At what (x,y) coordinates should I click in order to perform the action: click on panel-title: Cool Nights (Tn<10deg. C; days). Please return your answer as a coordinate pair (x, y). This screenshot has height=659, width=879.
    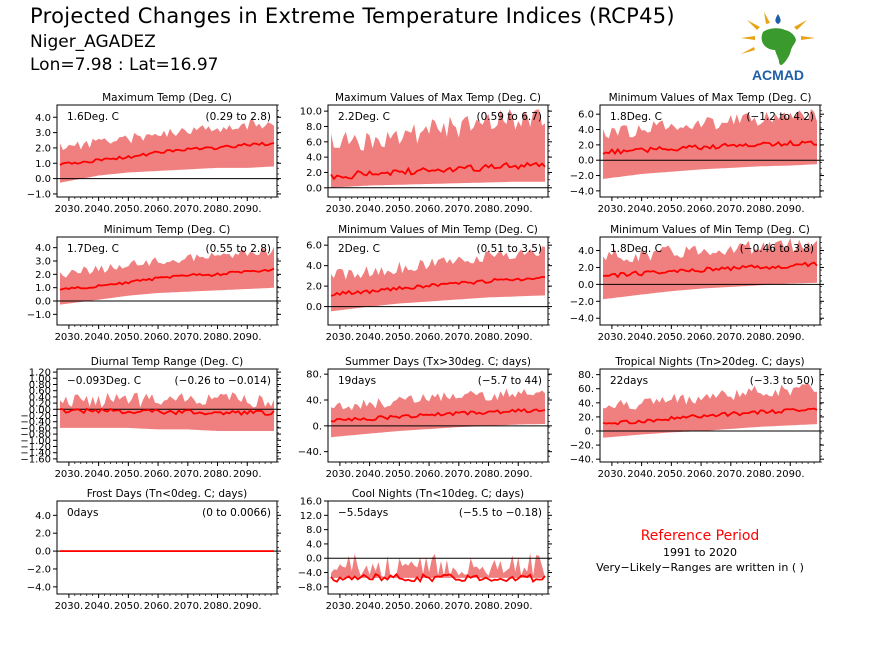
    Looking at the image, I should click on (438, 494).